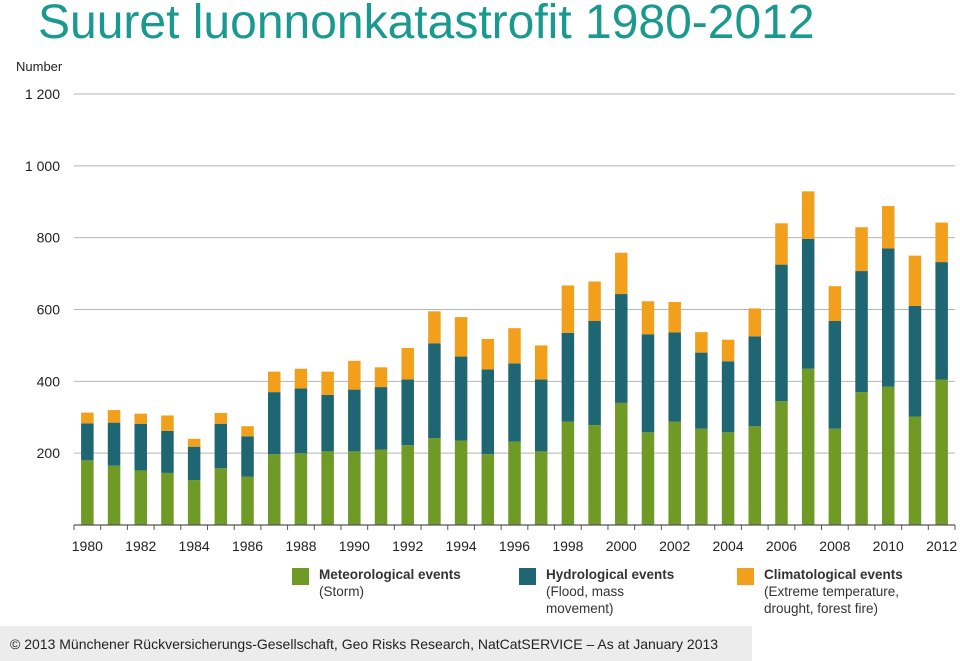  I want to click on x-tick-label: 1980, so click(87, 546).